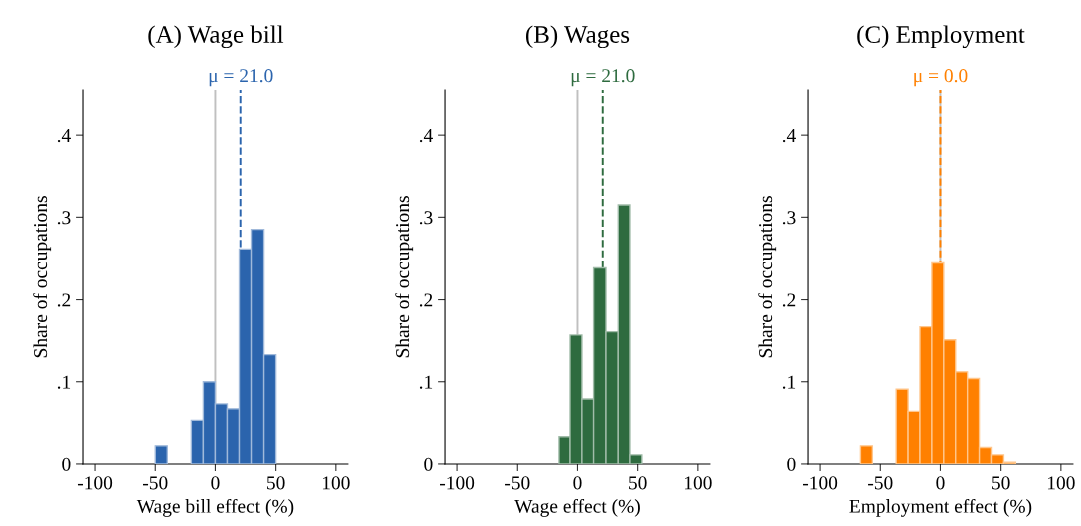  I want to click on chart-title: (A) Wage bill, so click(216, 37).